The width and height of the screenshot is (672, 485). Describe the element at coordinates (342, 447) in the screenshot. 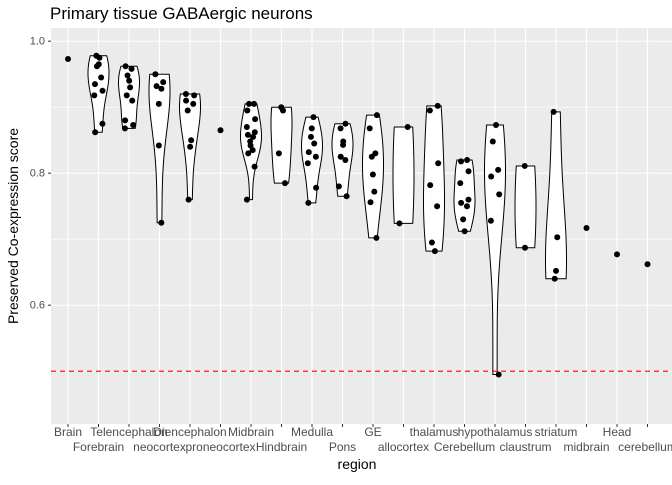

I see `x-tick-label: Pons` at that location.